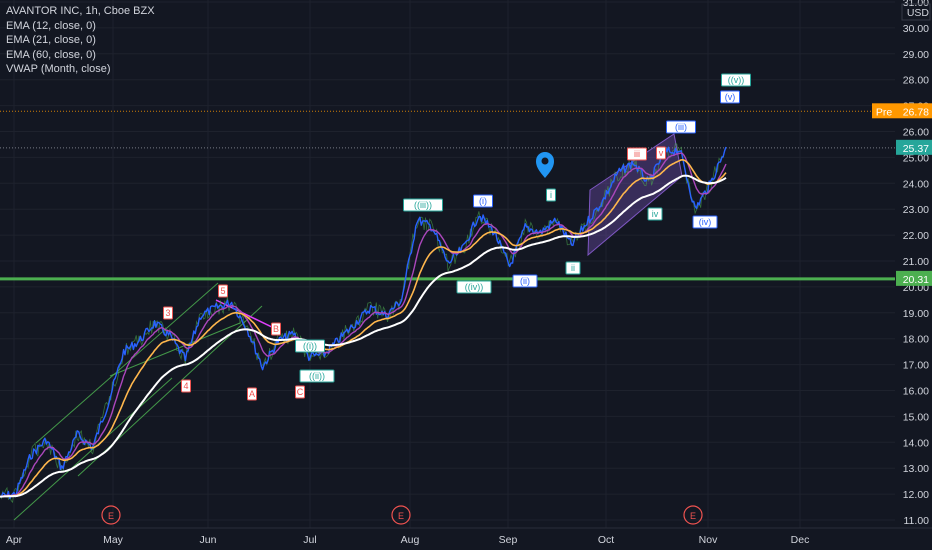 This screenshot has width=932, height=550. Describe the element at coordinates (916, 210) in the screenshot. I see `price-tick-label: 23.00` at that location.